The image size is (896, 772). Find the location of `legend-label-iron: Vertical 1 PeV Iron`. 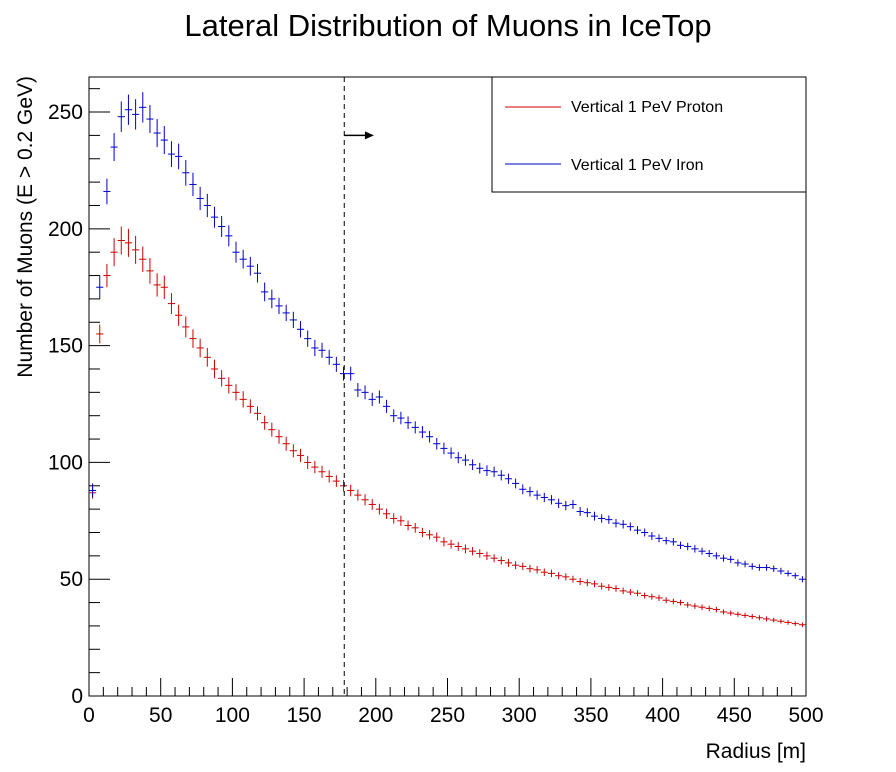

legend-label-iron: Vertical 1 PeV Iron is located at coordinates (637, 165).